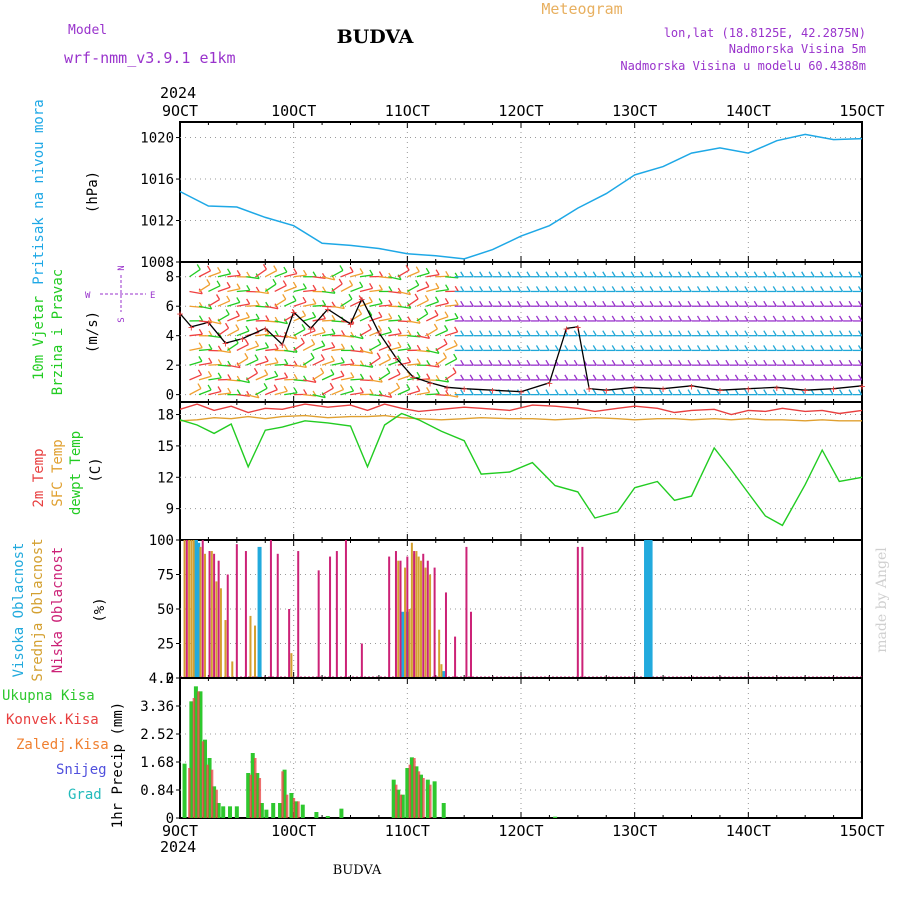  I want to click on model-name: wrf-nmm_v3.9.1 e1km, so click(150, 58).